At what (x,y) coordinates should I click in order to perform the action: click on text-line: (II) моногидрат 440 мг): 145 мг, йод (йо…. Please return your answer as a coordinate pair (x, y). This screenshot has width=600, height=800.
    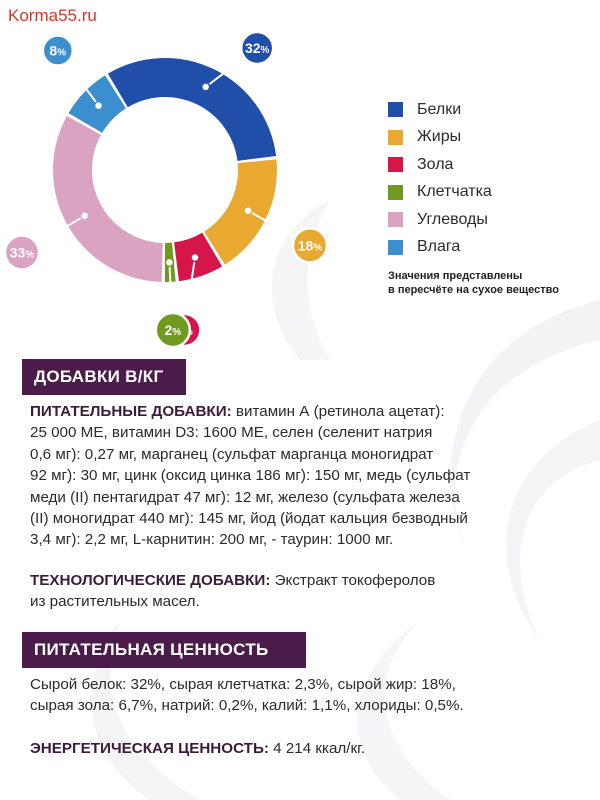
    Looking at the image, I should click on (249, 519).